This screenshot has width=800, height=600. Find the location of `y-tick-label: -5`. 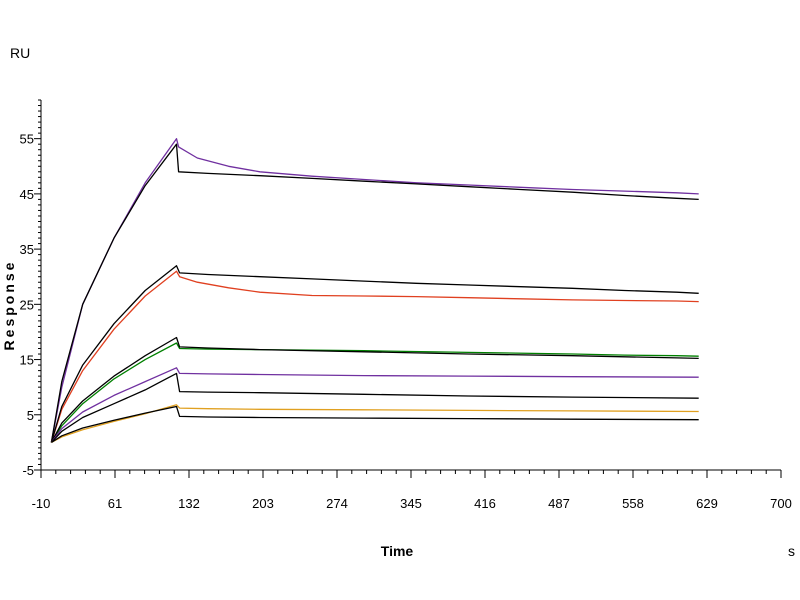

y-tick-label: -5 is located at coordinates (28, 470).